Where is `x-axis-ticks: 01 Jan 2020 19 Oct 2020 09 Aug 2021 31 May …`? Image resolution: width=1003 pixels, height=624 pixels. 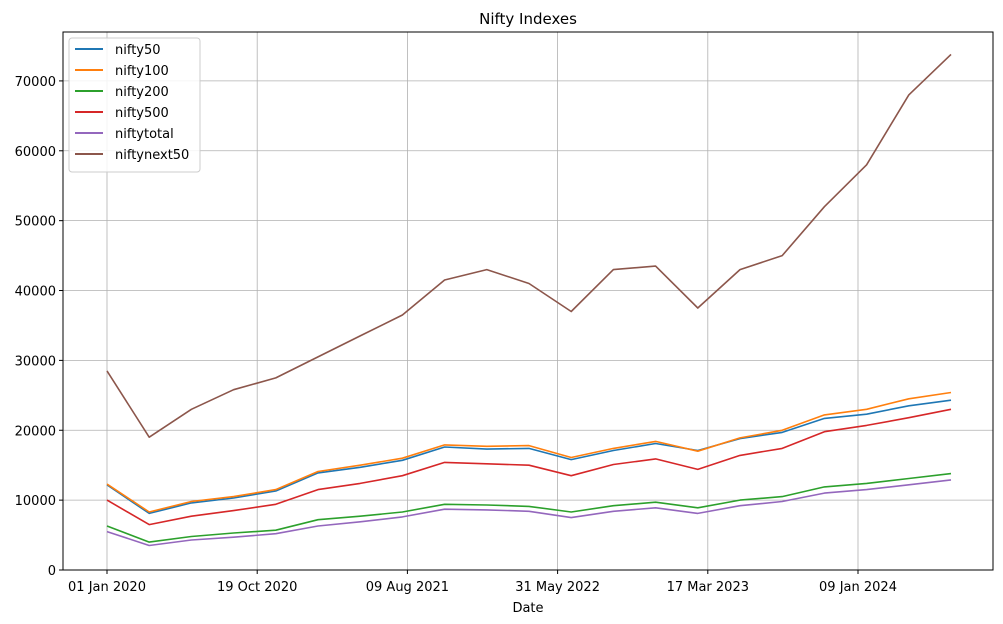
x-axis-ticks: 01 Jan 2020 19 Oct 2020 09 Aug 2021 31 May … is located at coordinates (482, 582).